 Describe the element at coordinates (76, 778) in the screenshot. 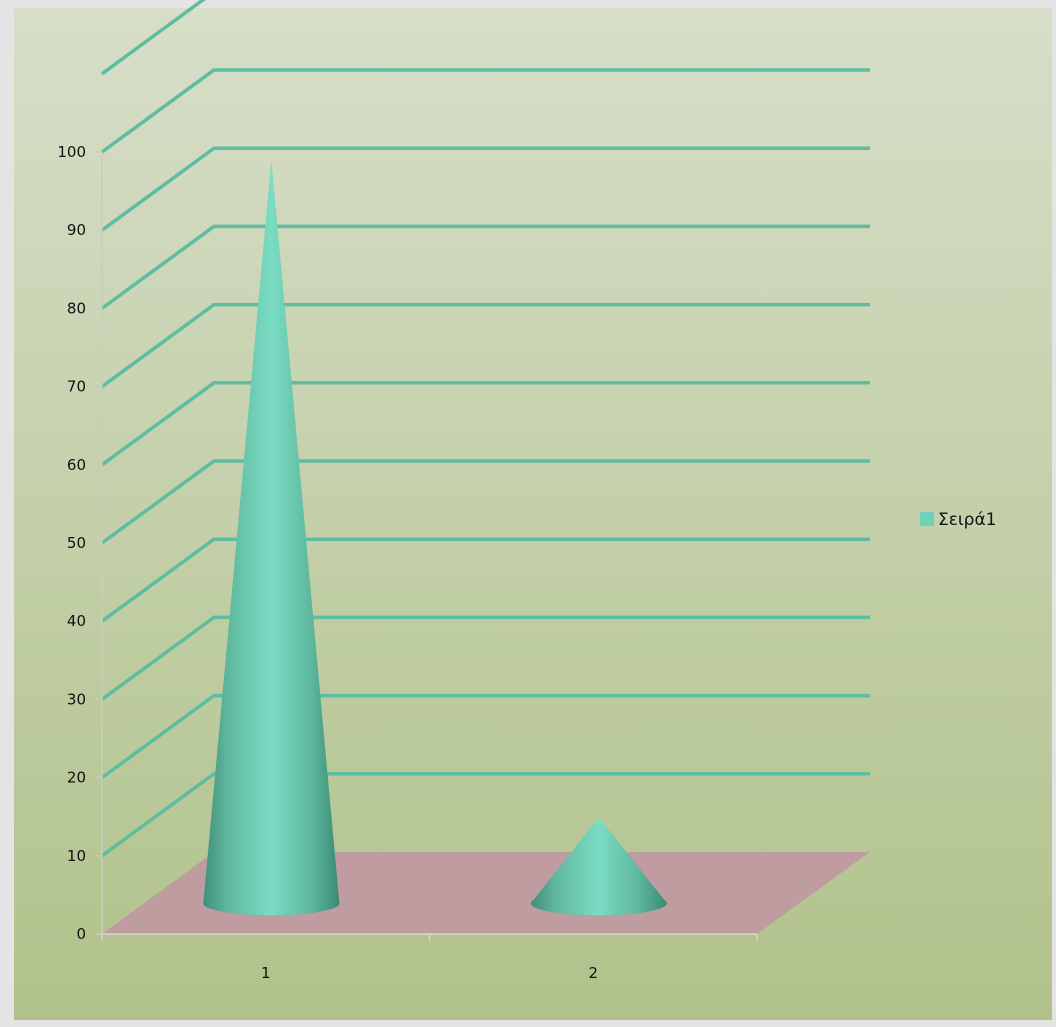

I see `y-tick-label: 20` at that location.